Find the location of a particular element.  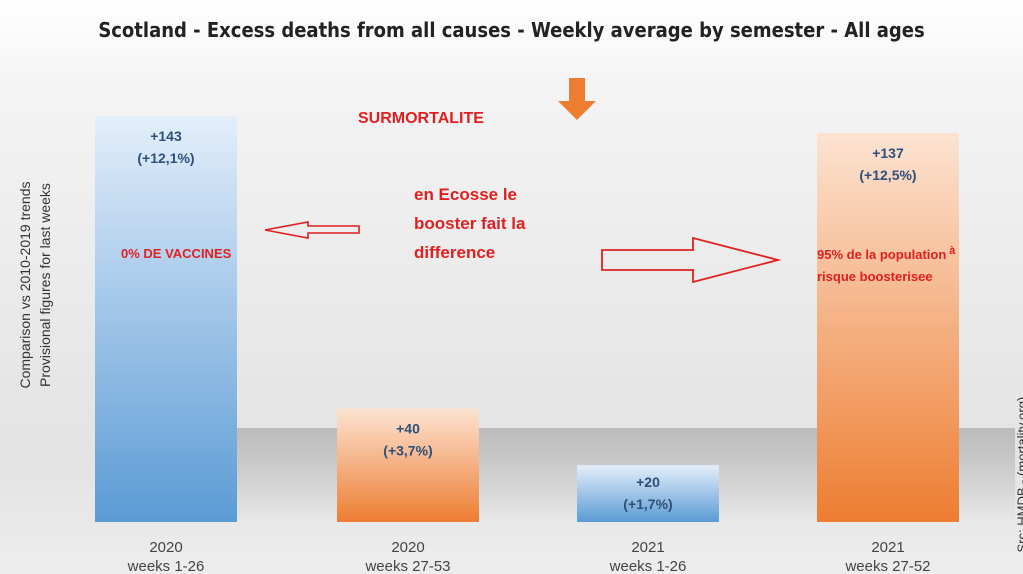

right-arrow-icon is located at coordinates (691, 260).